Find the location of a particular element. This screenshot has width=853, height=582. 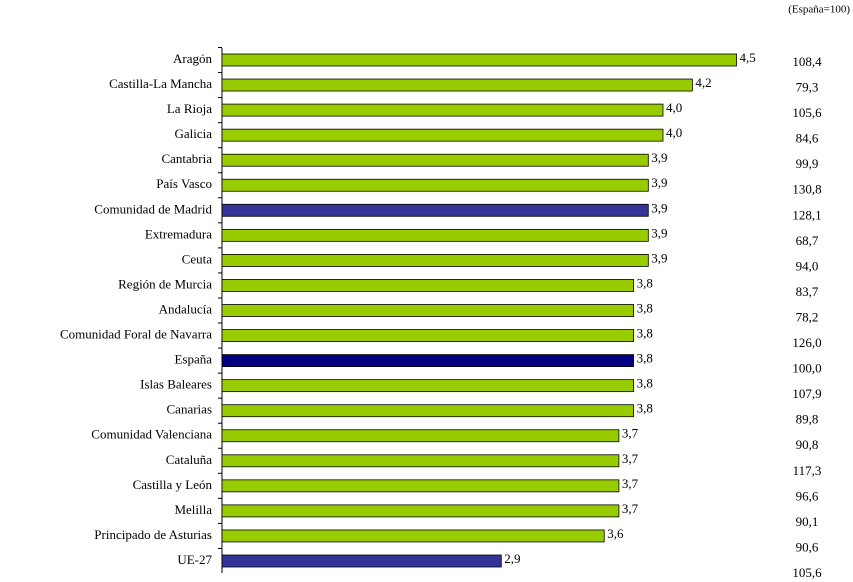

category-label: Castilla-La Mancha is located at coordinates (160, 83).